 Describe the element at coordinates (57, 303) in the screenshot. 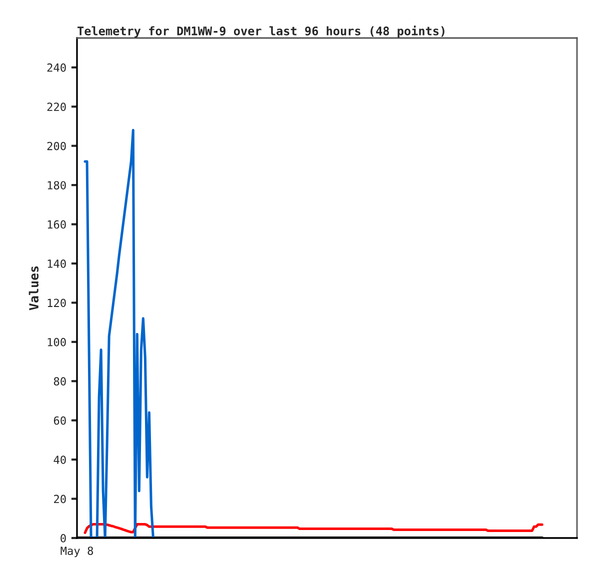

I see `y-tick-label: 120` at that location.